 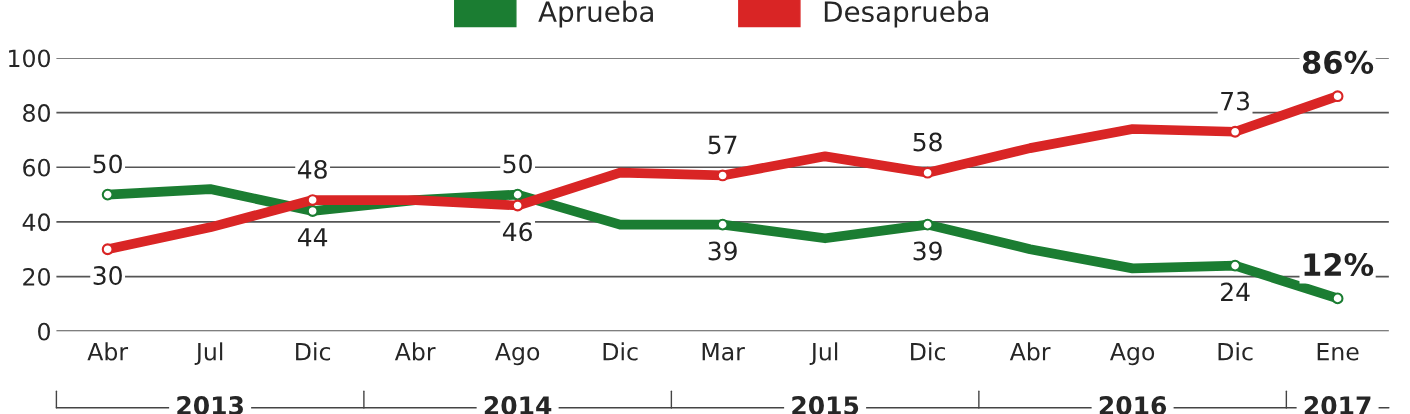 I want to click on text: 2015, so click(x=825, y=405).